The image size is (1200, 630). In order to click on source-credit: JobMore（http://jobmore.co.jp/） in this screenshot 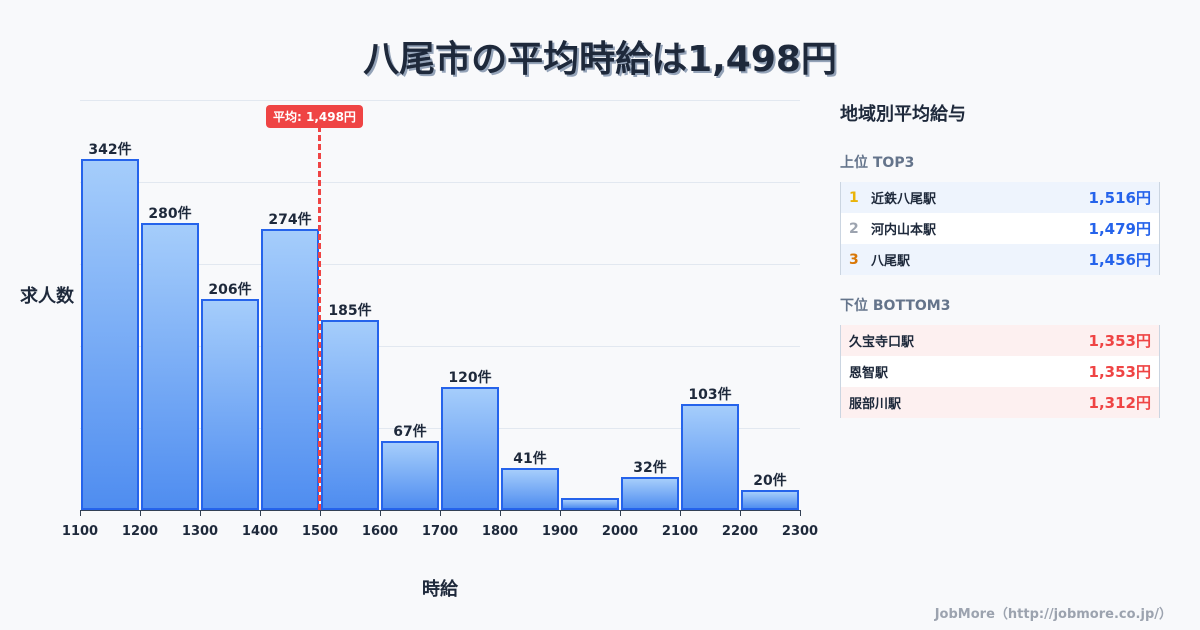, I will do `click(1053, 614)`.